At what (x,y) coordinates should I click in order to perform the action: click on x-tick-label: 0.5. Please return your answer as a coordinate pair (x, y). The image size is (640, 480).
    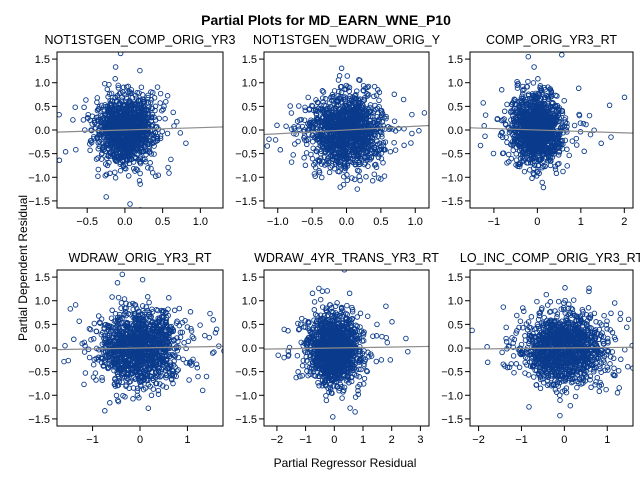
    Looking at the image, I should click on (380, 222).